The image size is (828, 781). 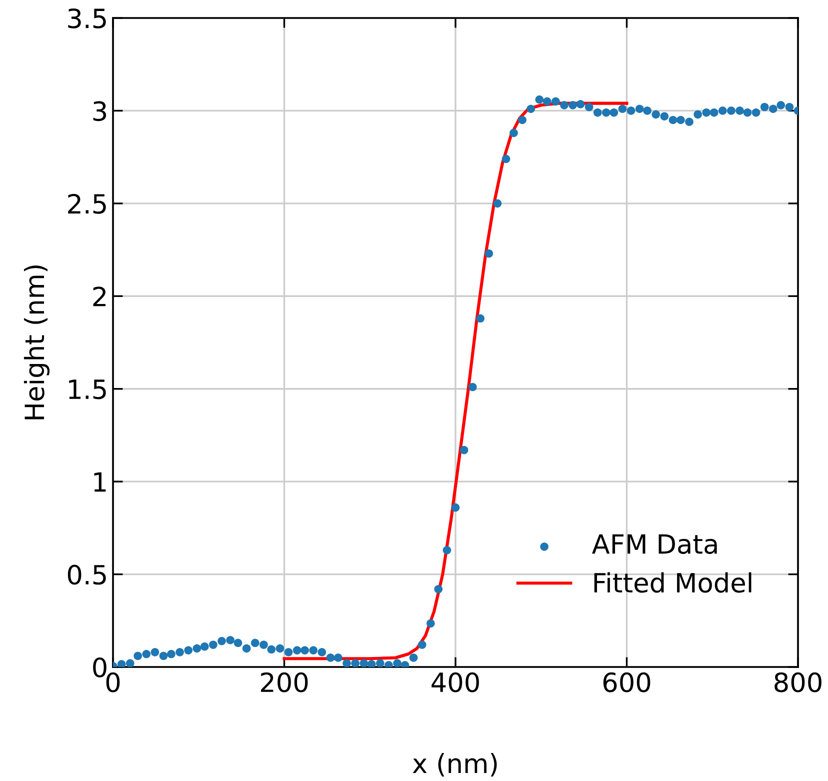 I want to click on legend-label: AFM Data, so click(x=654, y=544).